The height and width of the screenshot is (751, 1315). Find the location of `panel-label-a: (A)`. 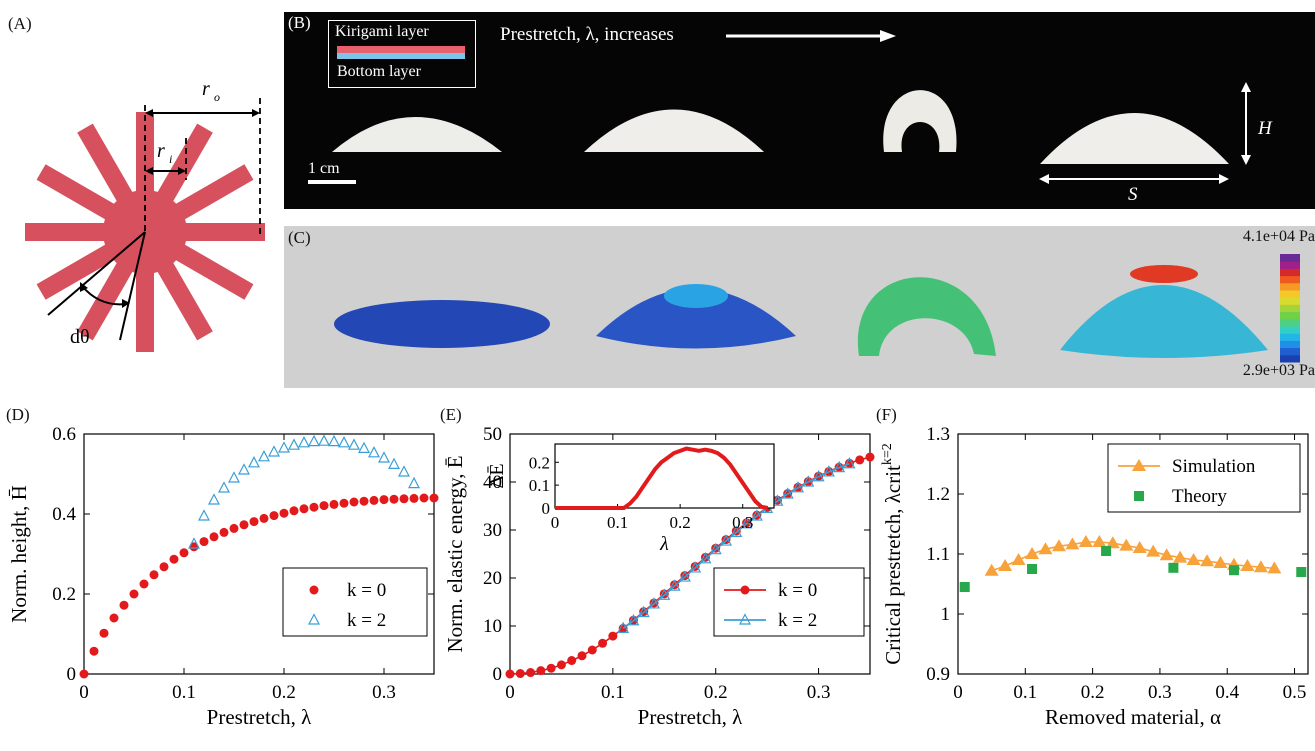

panel-label-a: (A) is located at coordinates (20, 23).